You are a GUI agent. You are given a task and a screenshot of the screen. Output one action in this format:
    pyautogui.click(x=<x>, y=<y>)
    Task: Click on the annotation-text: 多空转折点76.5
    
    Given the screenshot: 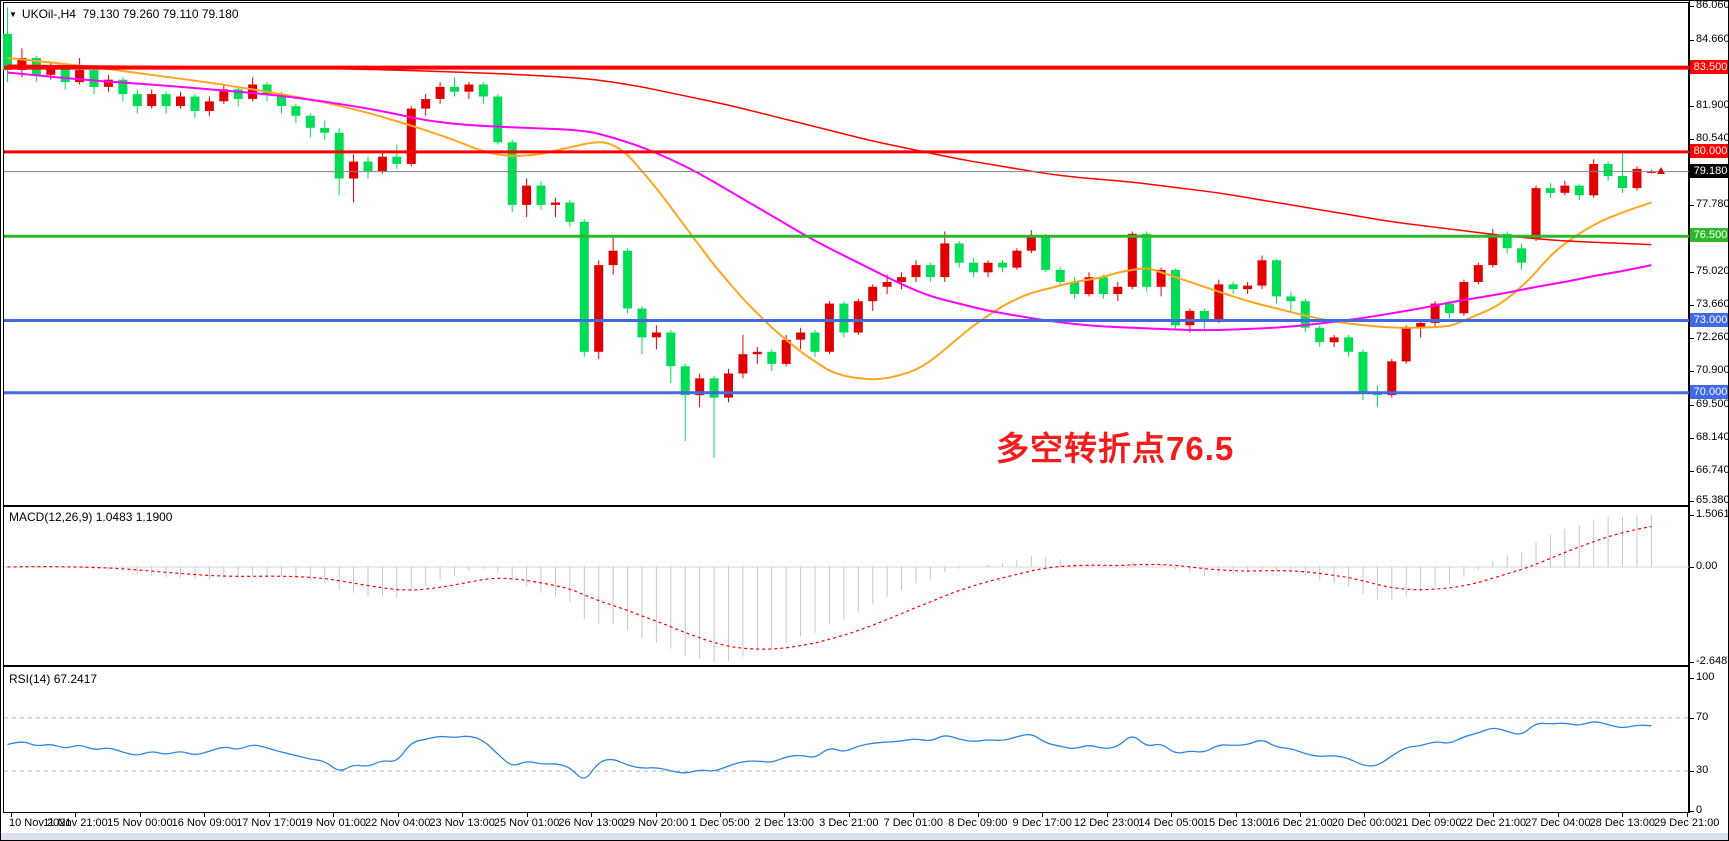 What is the action you would take?
    pyautogui.click(x=1115, y=448)
    